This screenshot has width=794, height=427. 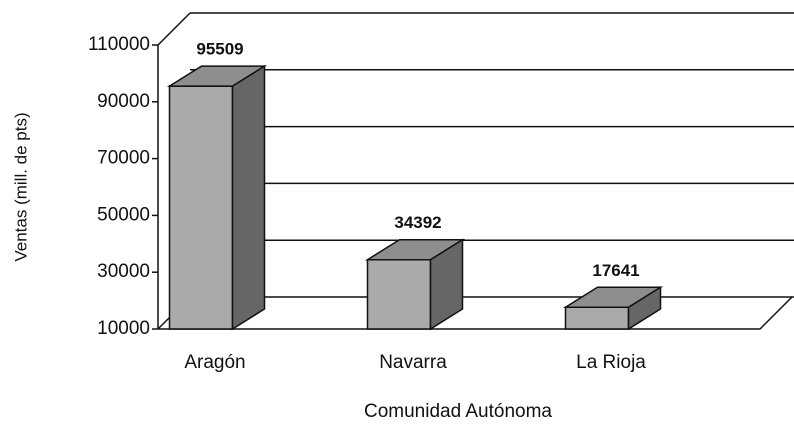 I want to click on wall-edge, so click(x=174, y=29).